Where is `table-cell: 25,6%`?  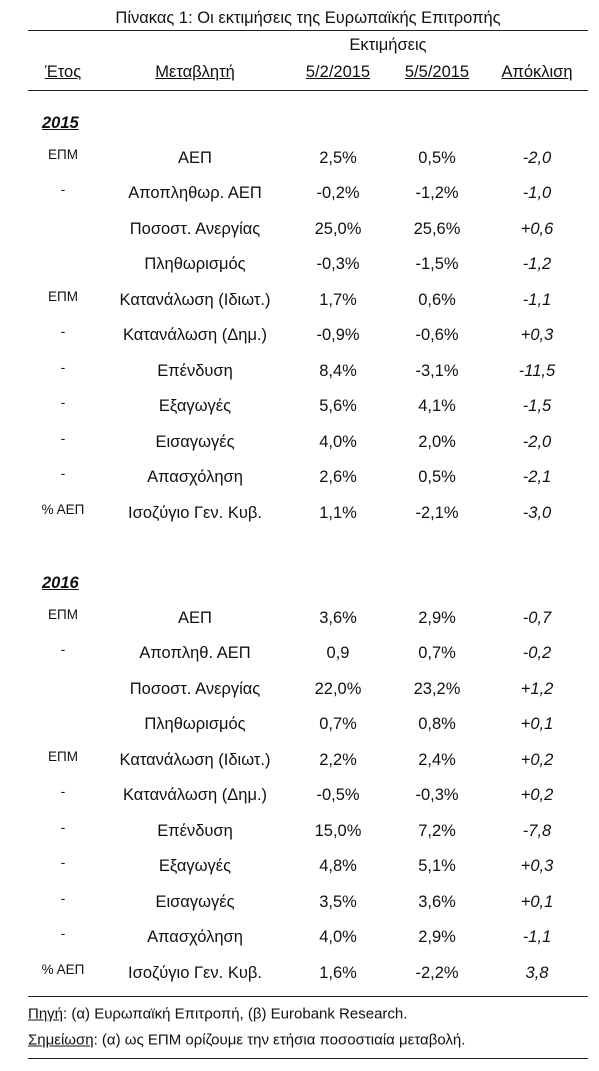
table-cell: 25,6% is located at coordinates (437, 228).